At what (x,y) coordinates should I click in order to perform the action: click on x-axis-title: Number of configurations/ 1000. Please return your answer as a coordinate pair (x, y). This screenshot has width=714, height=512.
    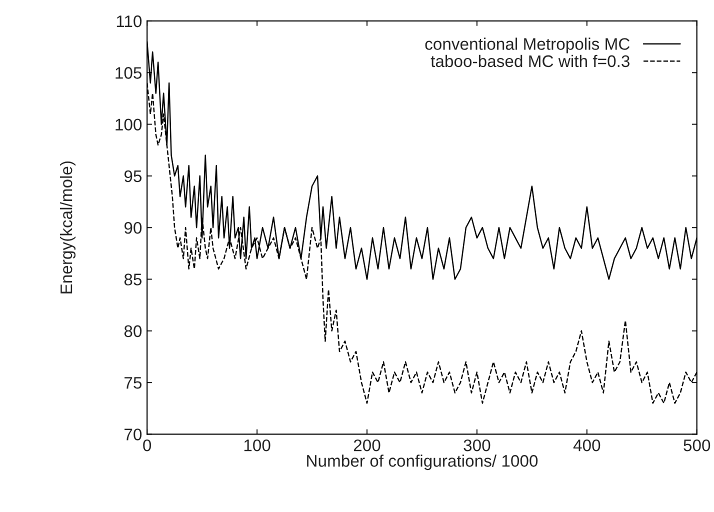
    Looking at the image, I should click on (422, 462).